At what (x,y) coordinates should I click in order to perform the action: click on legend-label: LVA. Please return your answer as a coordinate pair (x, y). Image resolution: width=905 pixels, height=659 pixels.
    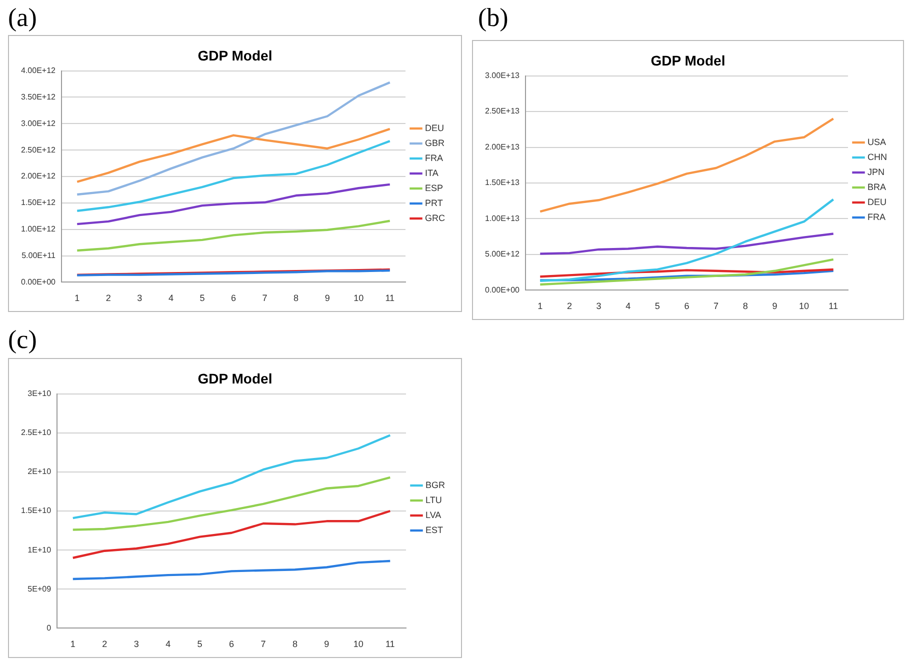
    Looking at the image, I should click on (433, 515).